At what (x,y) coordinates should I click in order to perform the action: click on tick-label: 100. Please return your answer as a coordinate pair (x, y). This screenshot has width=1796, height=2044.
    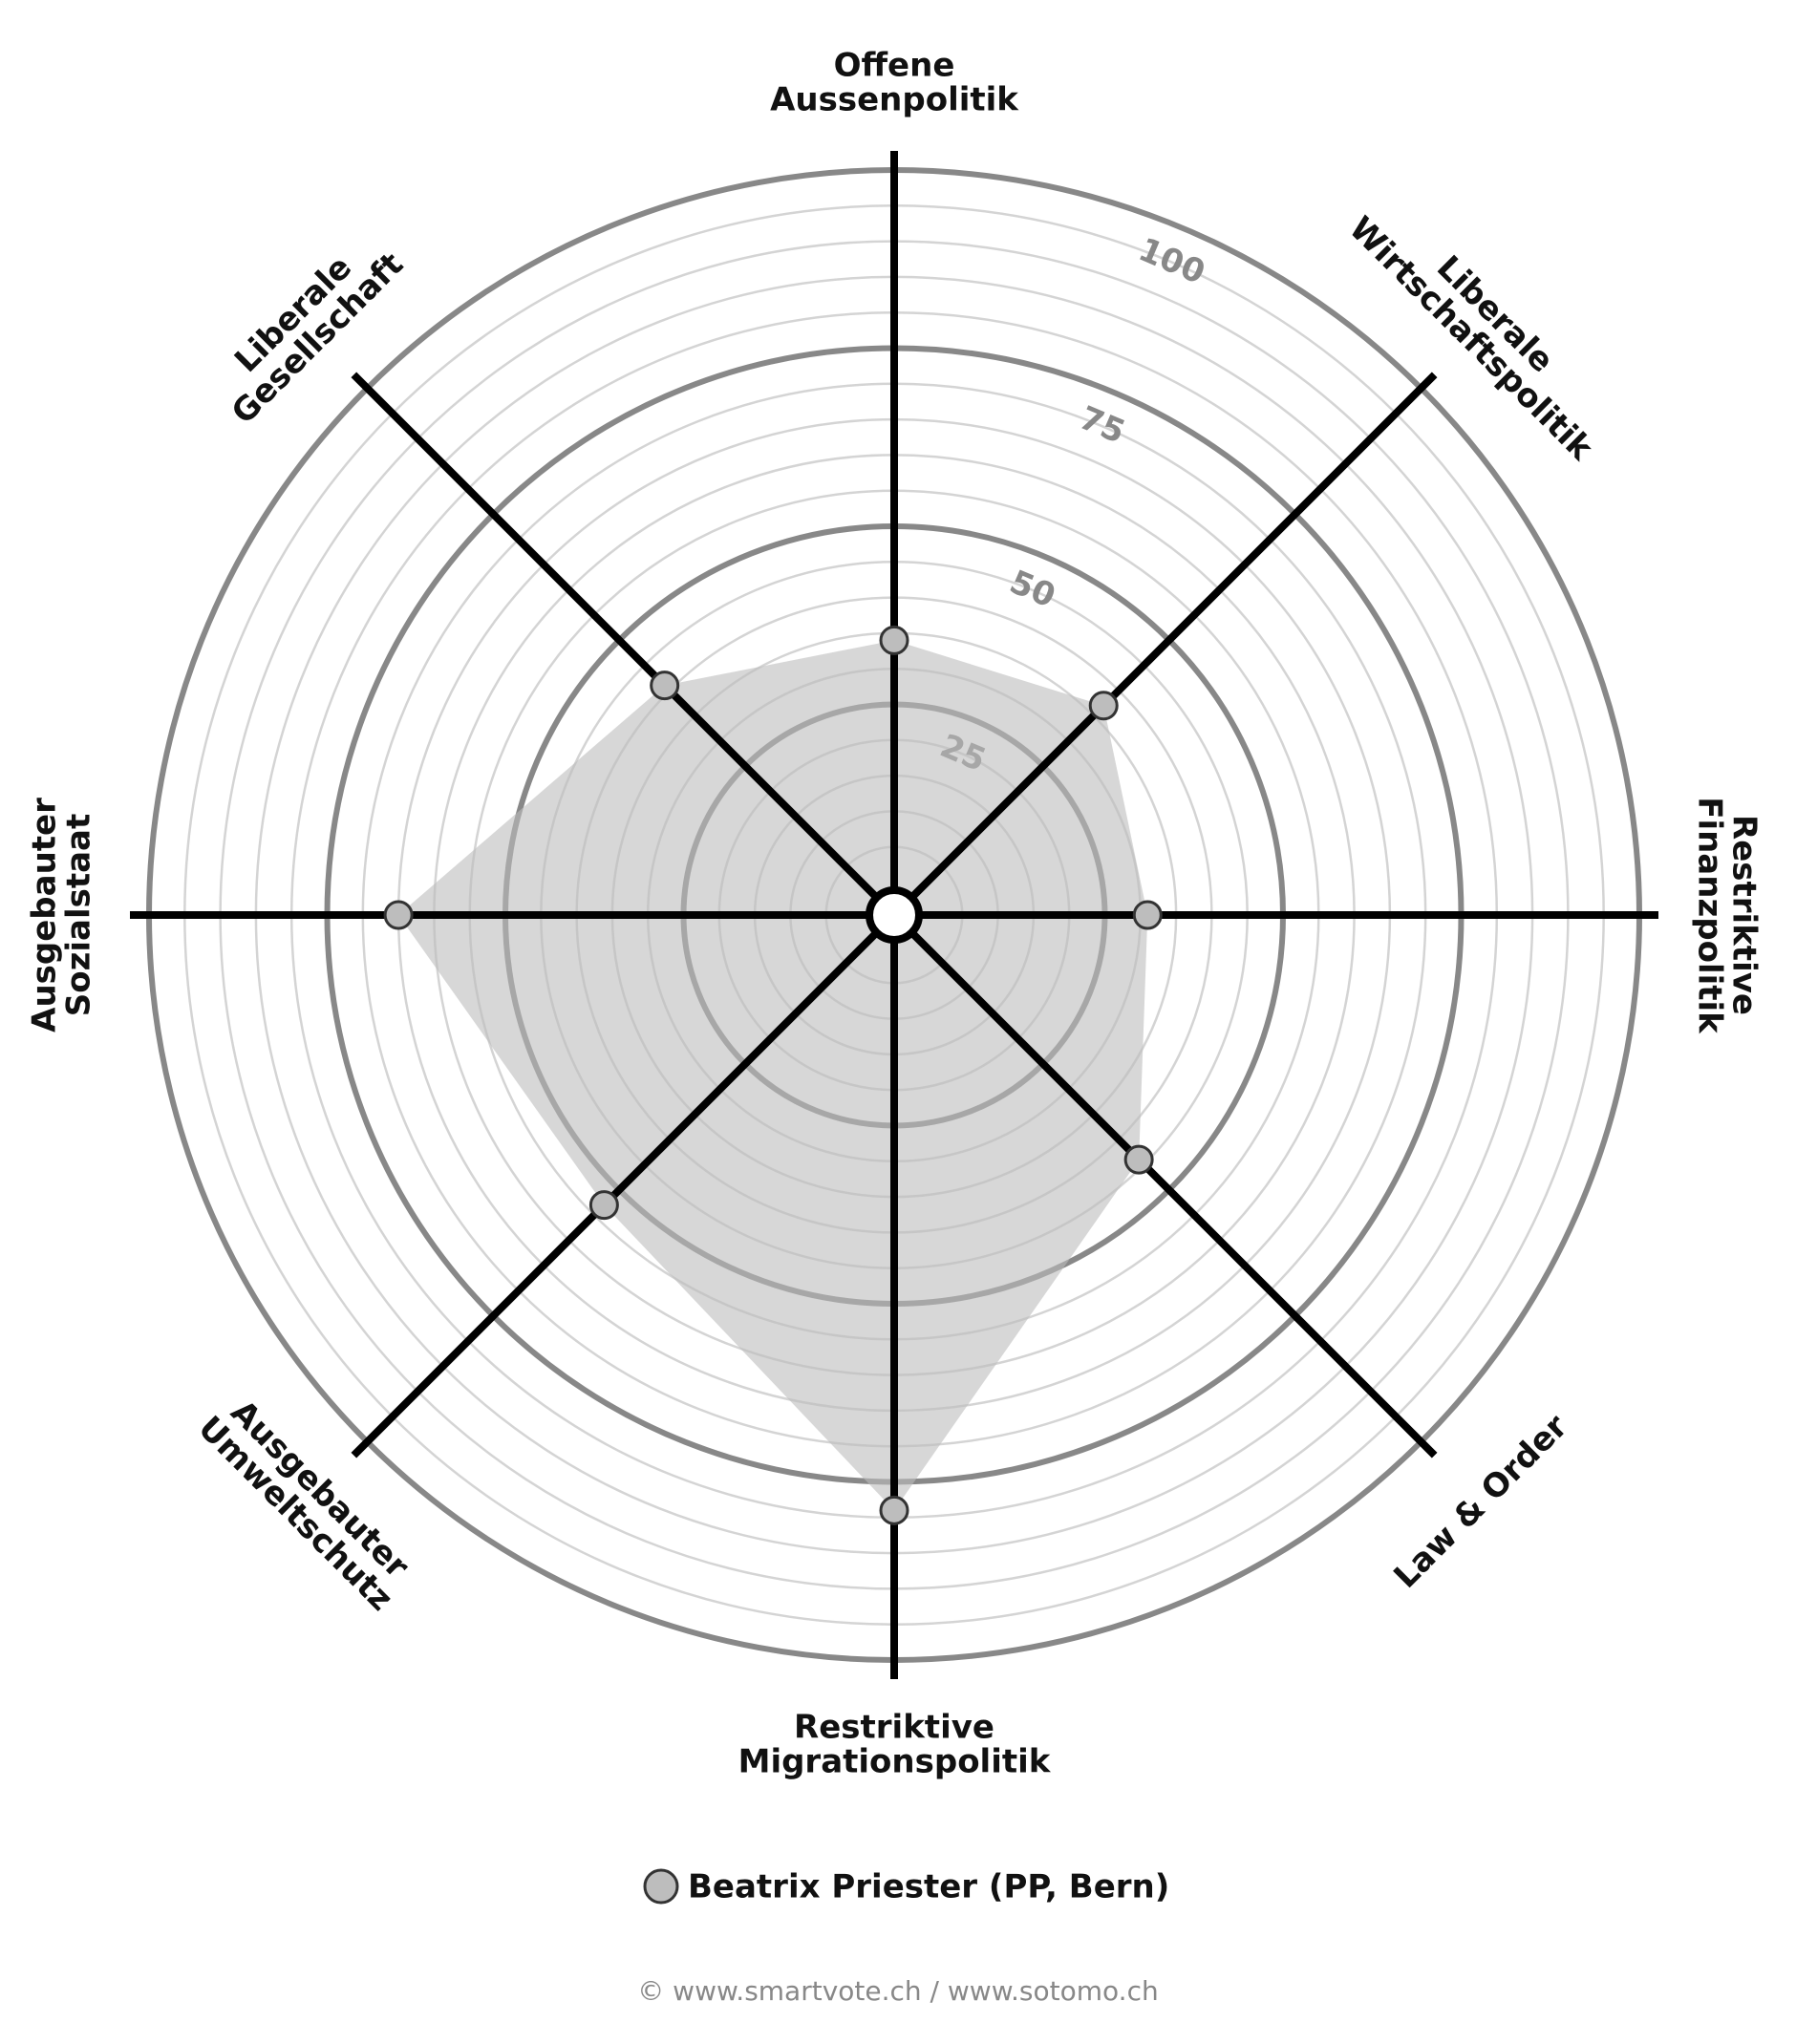
    Looking at the image, I should click on (1171, 261).